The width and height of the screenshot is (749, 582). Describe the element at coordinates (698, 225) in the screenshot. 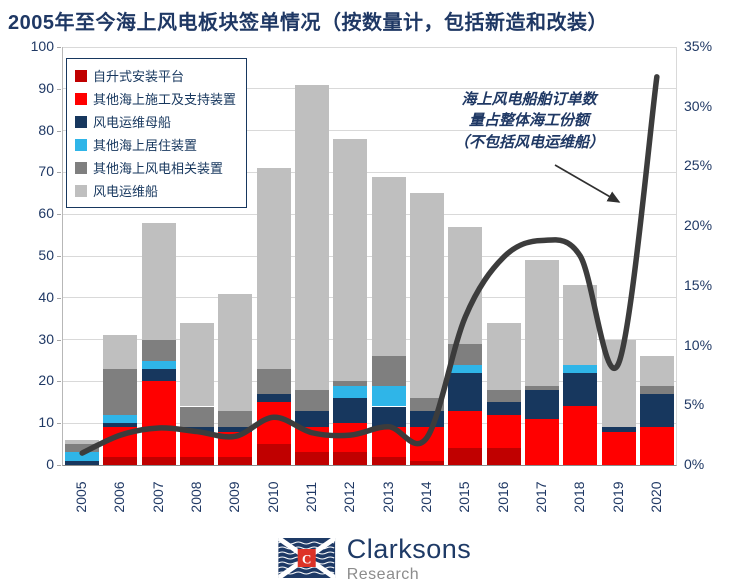

I see `right-axis-label: 20%` at that location.